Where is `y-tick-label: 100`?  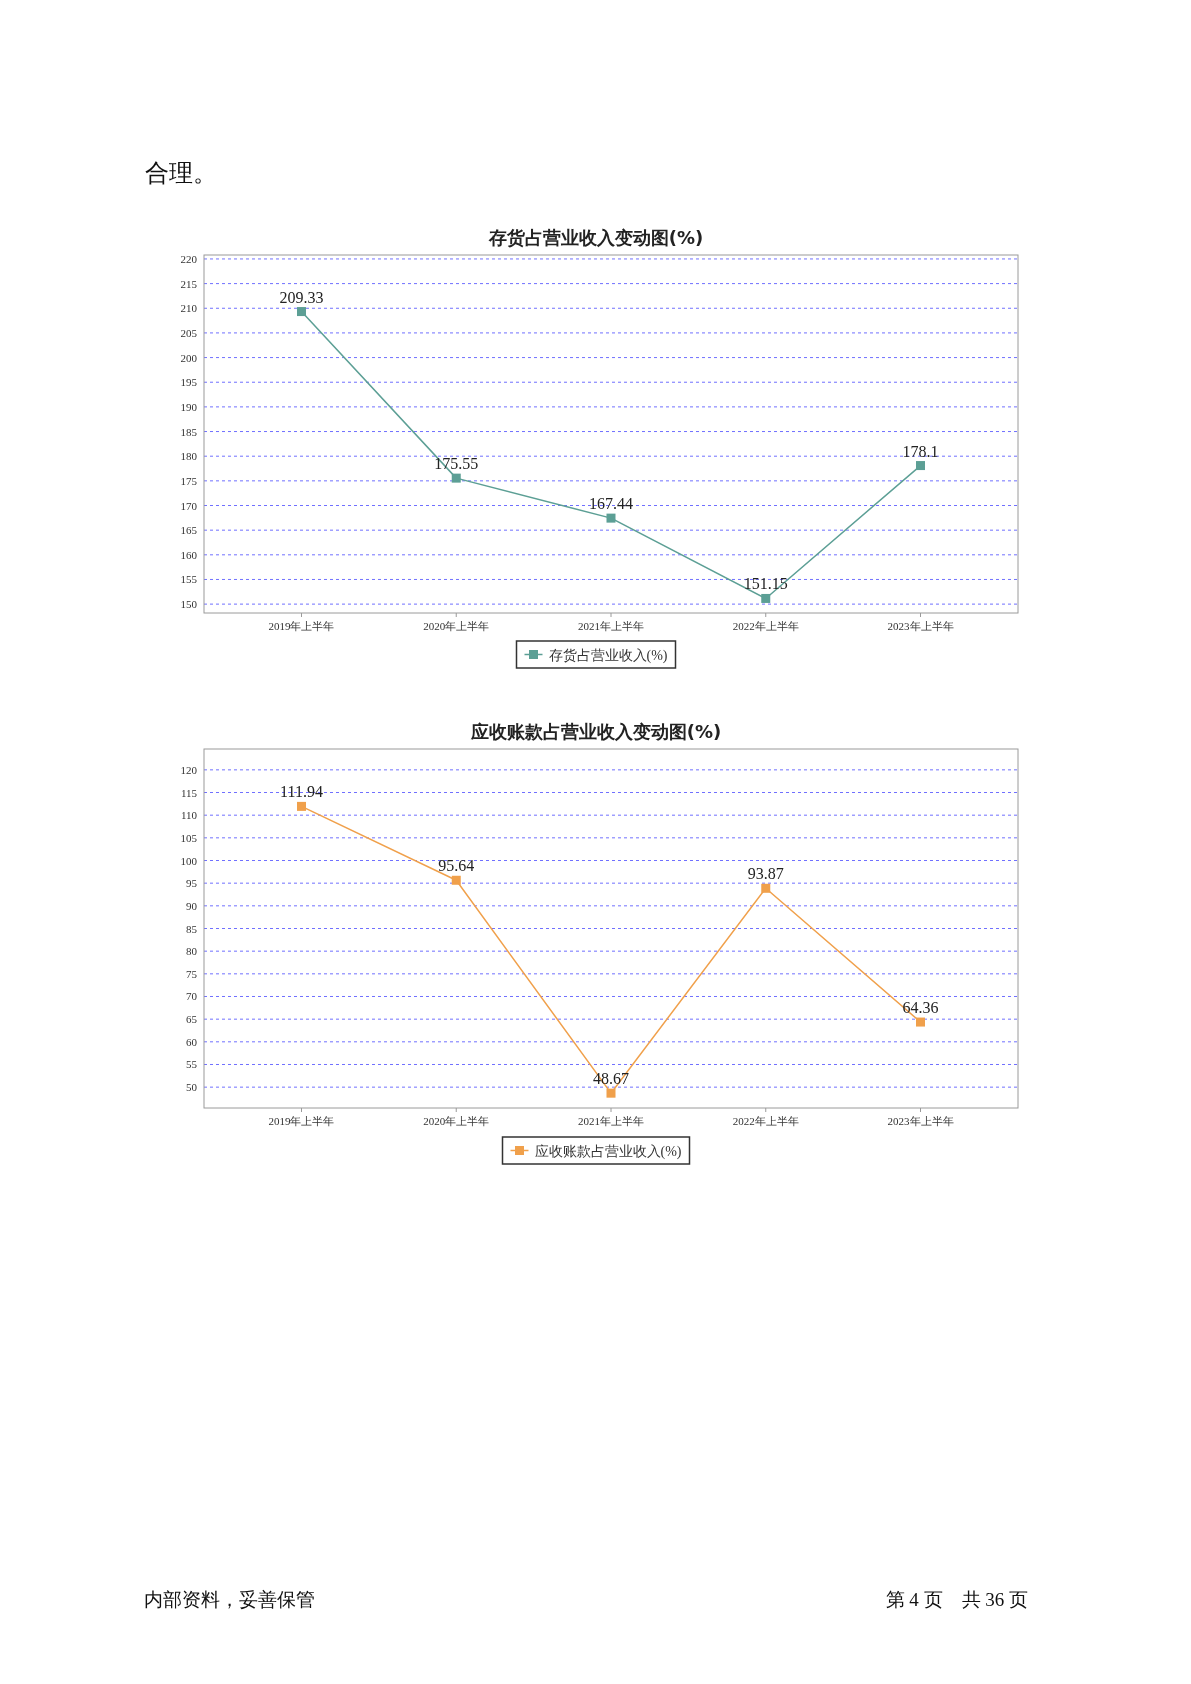
y-tick-label: 100 is located at coordinates (189, 860).